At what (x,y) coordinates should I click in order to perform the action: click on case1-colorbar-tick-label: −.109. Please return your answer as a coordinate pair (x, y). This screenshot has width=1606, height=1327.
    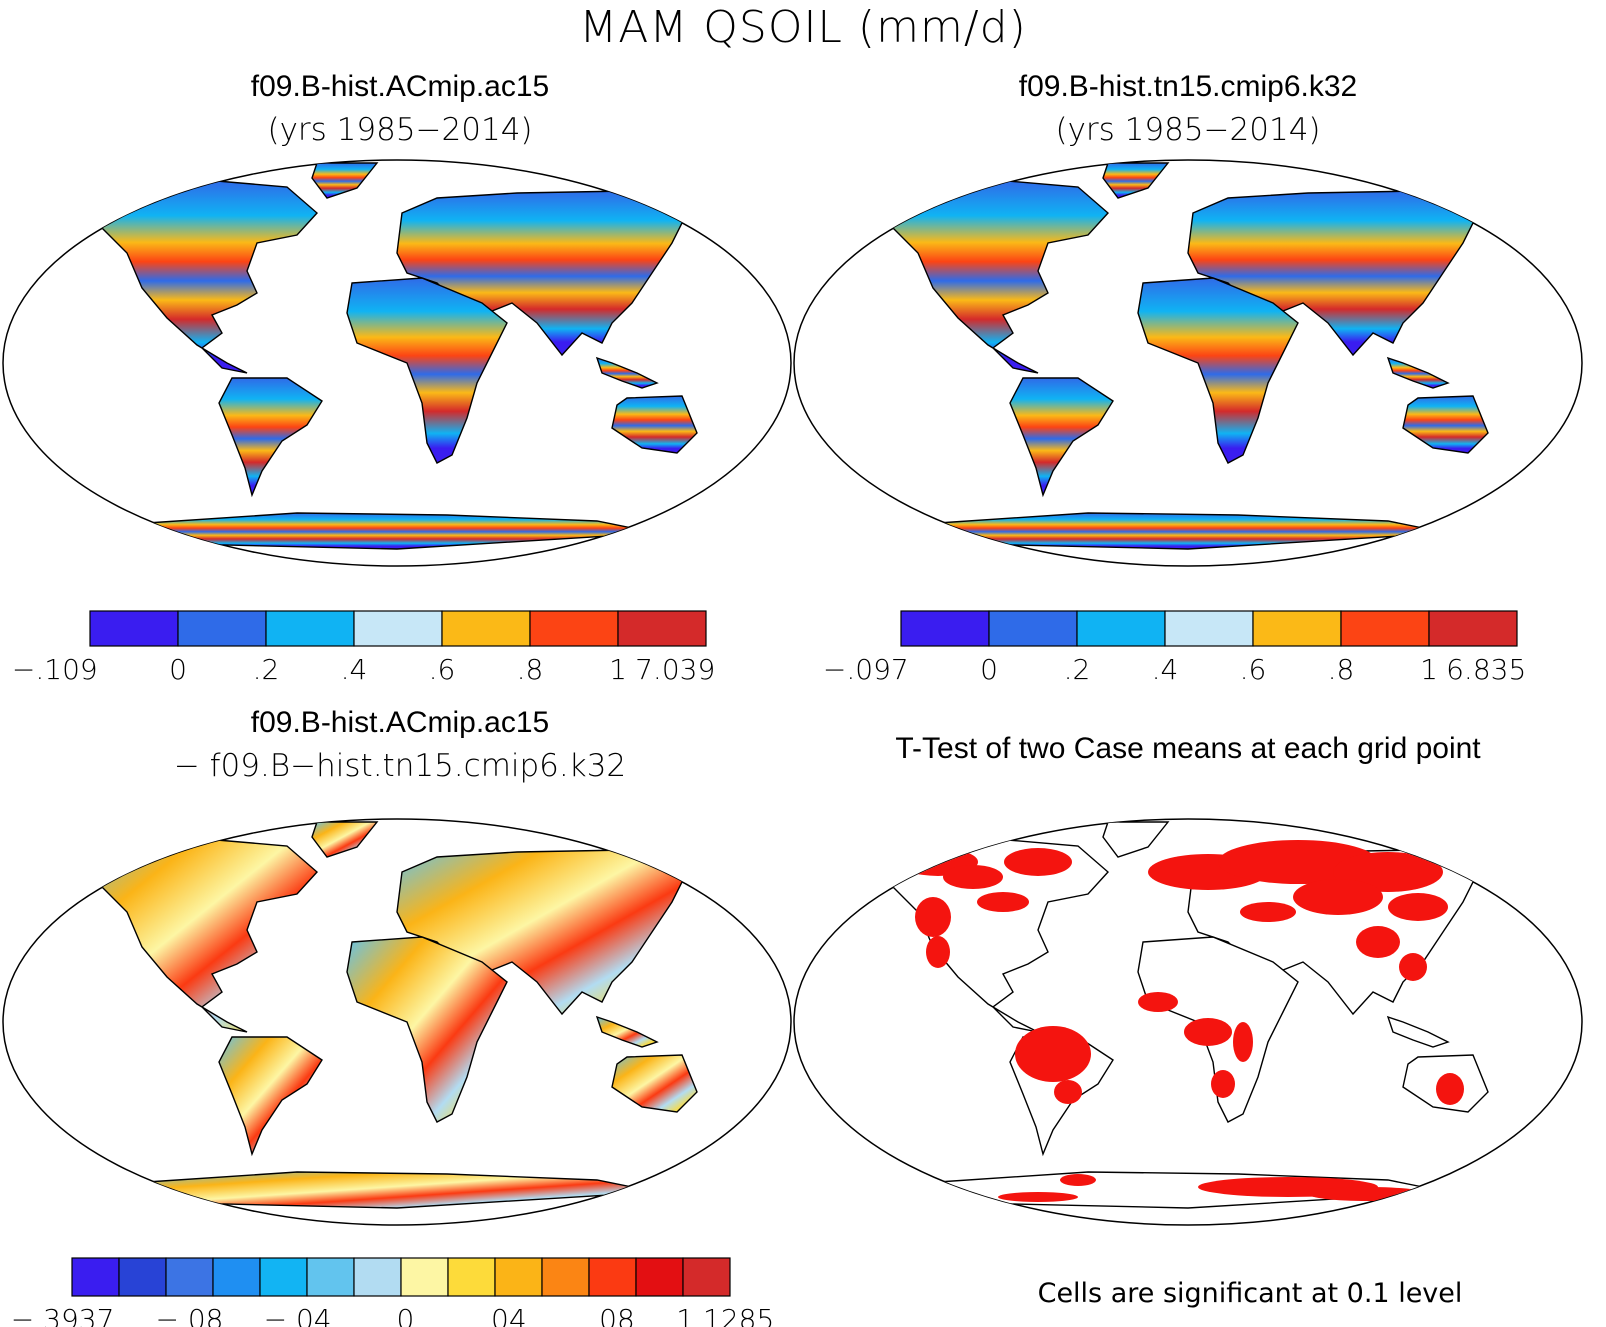
    Looking at the image, I should click on (55, 669).